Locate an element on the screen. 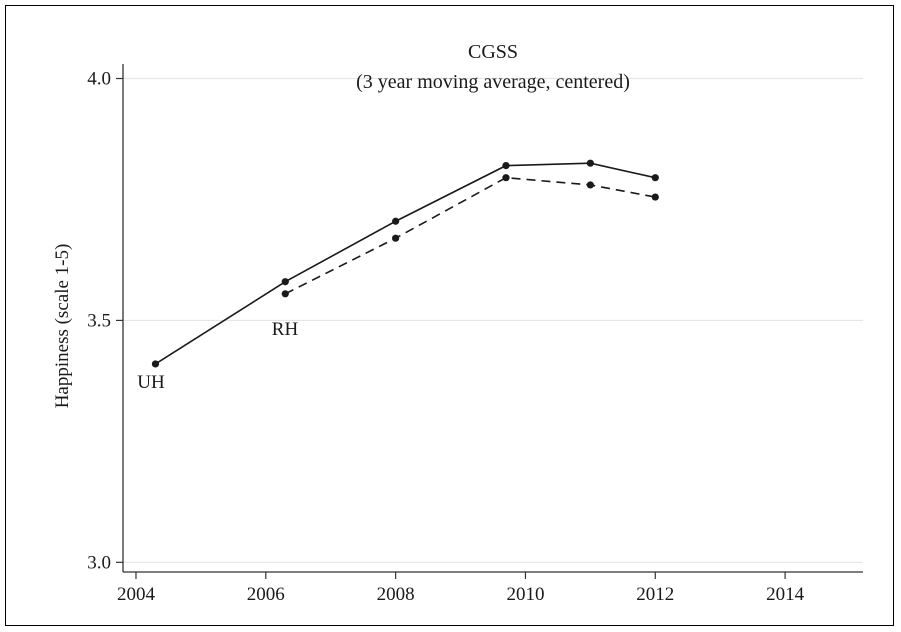  y-axis-label: Happiness (scale 1-5) is located at coordinates (62, 326).